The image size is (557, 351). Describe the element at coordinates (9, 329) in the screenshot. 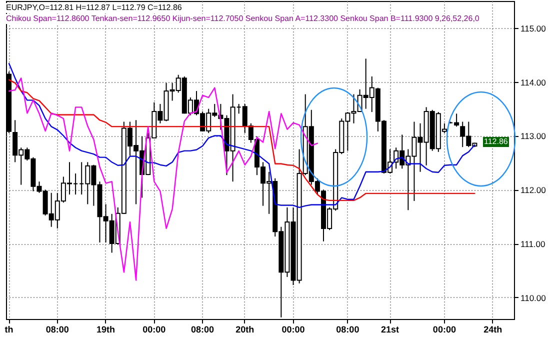

I see `x-tick-label: th` at that location.